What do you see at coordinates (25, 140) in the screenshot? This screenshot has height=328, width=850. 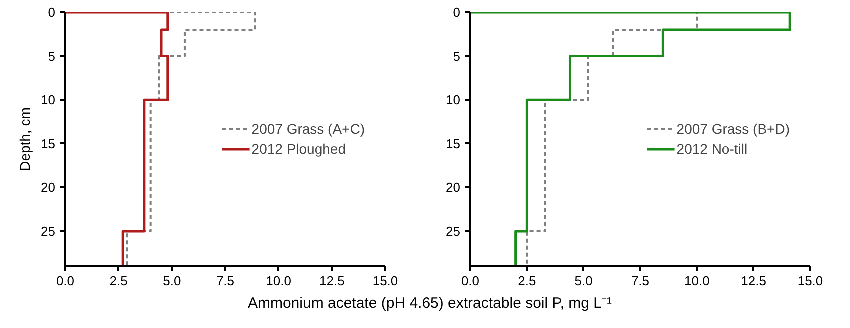 I see `y-axis-title: Depth, cm` at bounding box center [25, 140].